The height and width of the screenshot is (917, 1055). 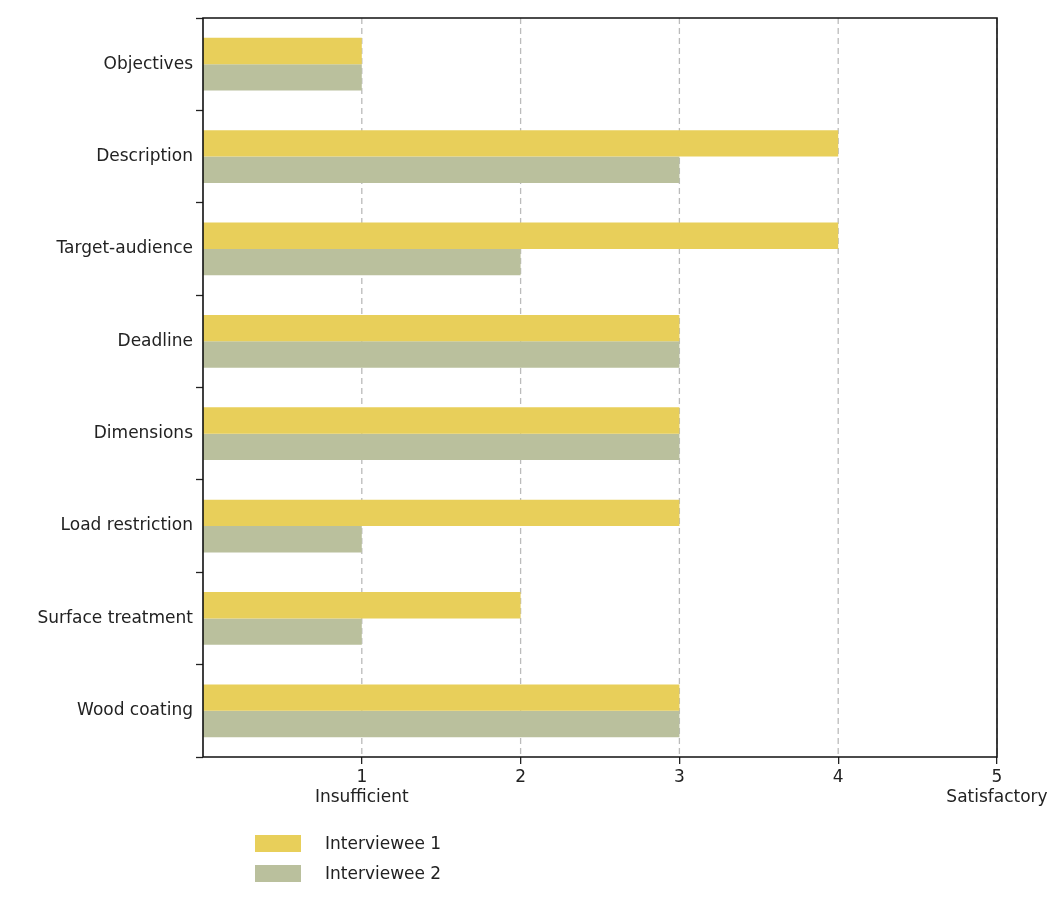 I want to click on x-tick-label: 5 Satisfactory, so click(x=997, y=786).